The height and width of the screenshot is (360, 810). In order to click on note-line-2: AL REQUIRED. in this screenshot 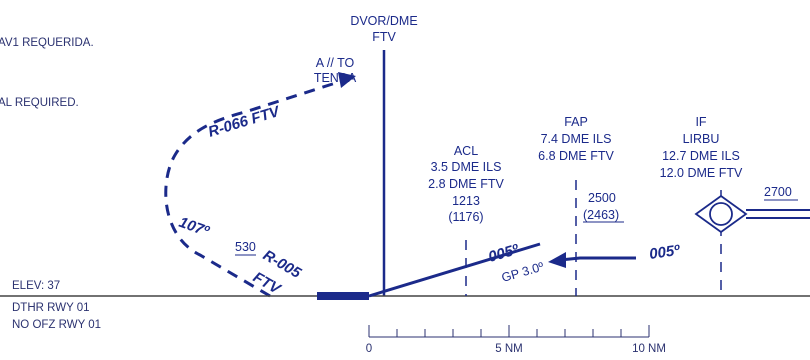, I will do `click(39, 103)`.